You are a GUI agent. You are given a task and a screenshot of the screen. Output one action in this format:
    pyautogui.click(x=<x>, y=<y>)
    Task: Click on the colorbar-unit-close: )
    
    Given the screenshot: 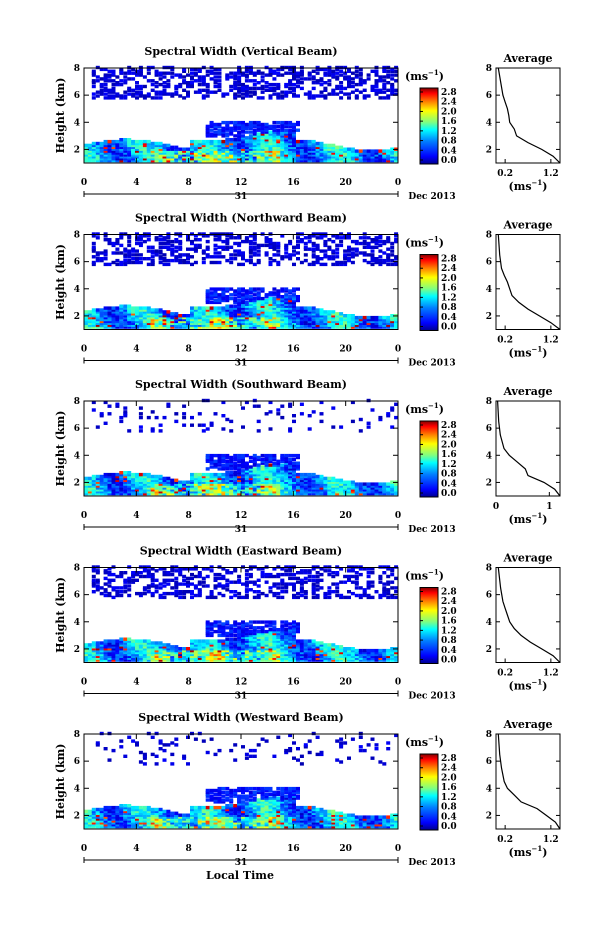 What is the action you would take?
    pyautogui.click(x=441, y=243)
    